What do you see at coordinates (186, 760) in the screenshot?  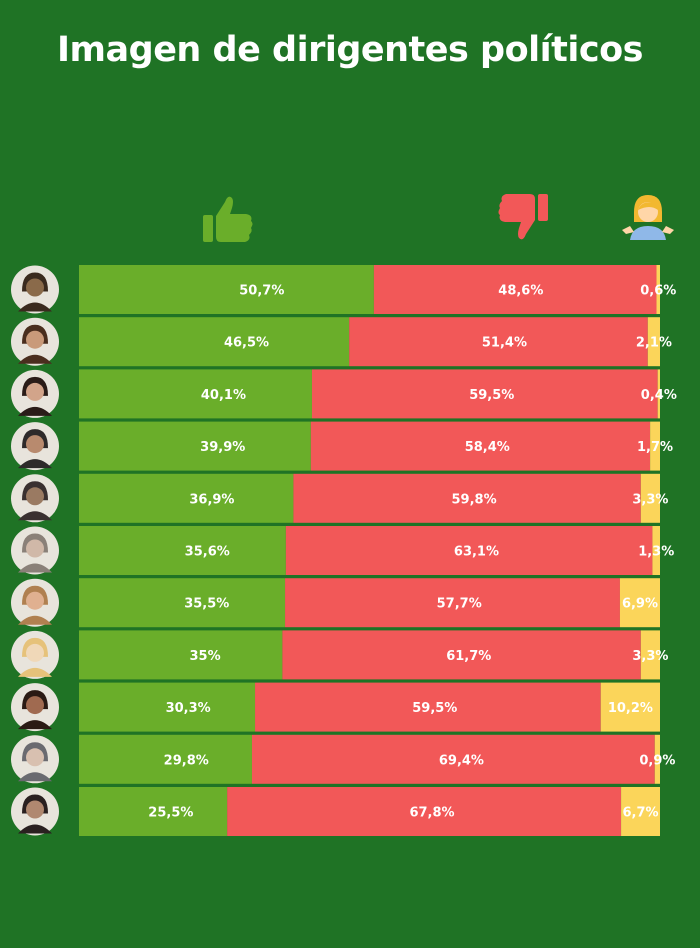 I see `label-positive: 29,8%` at bounding box center [186, 760].